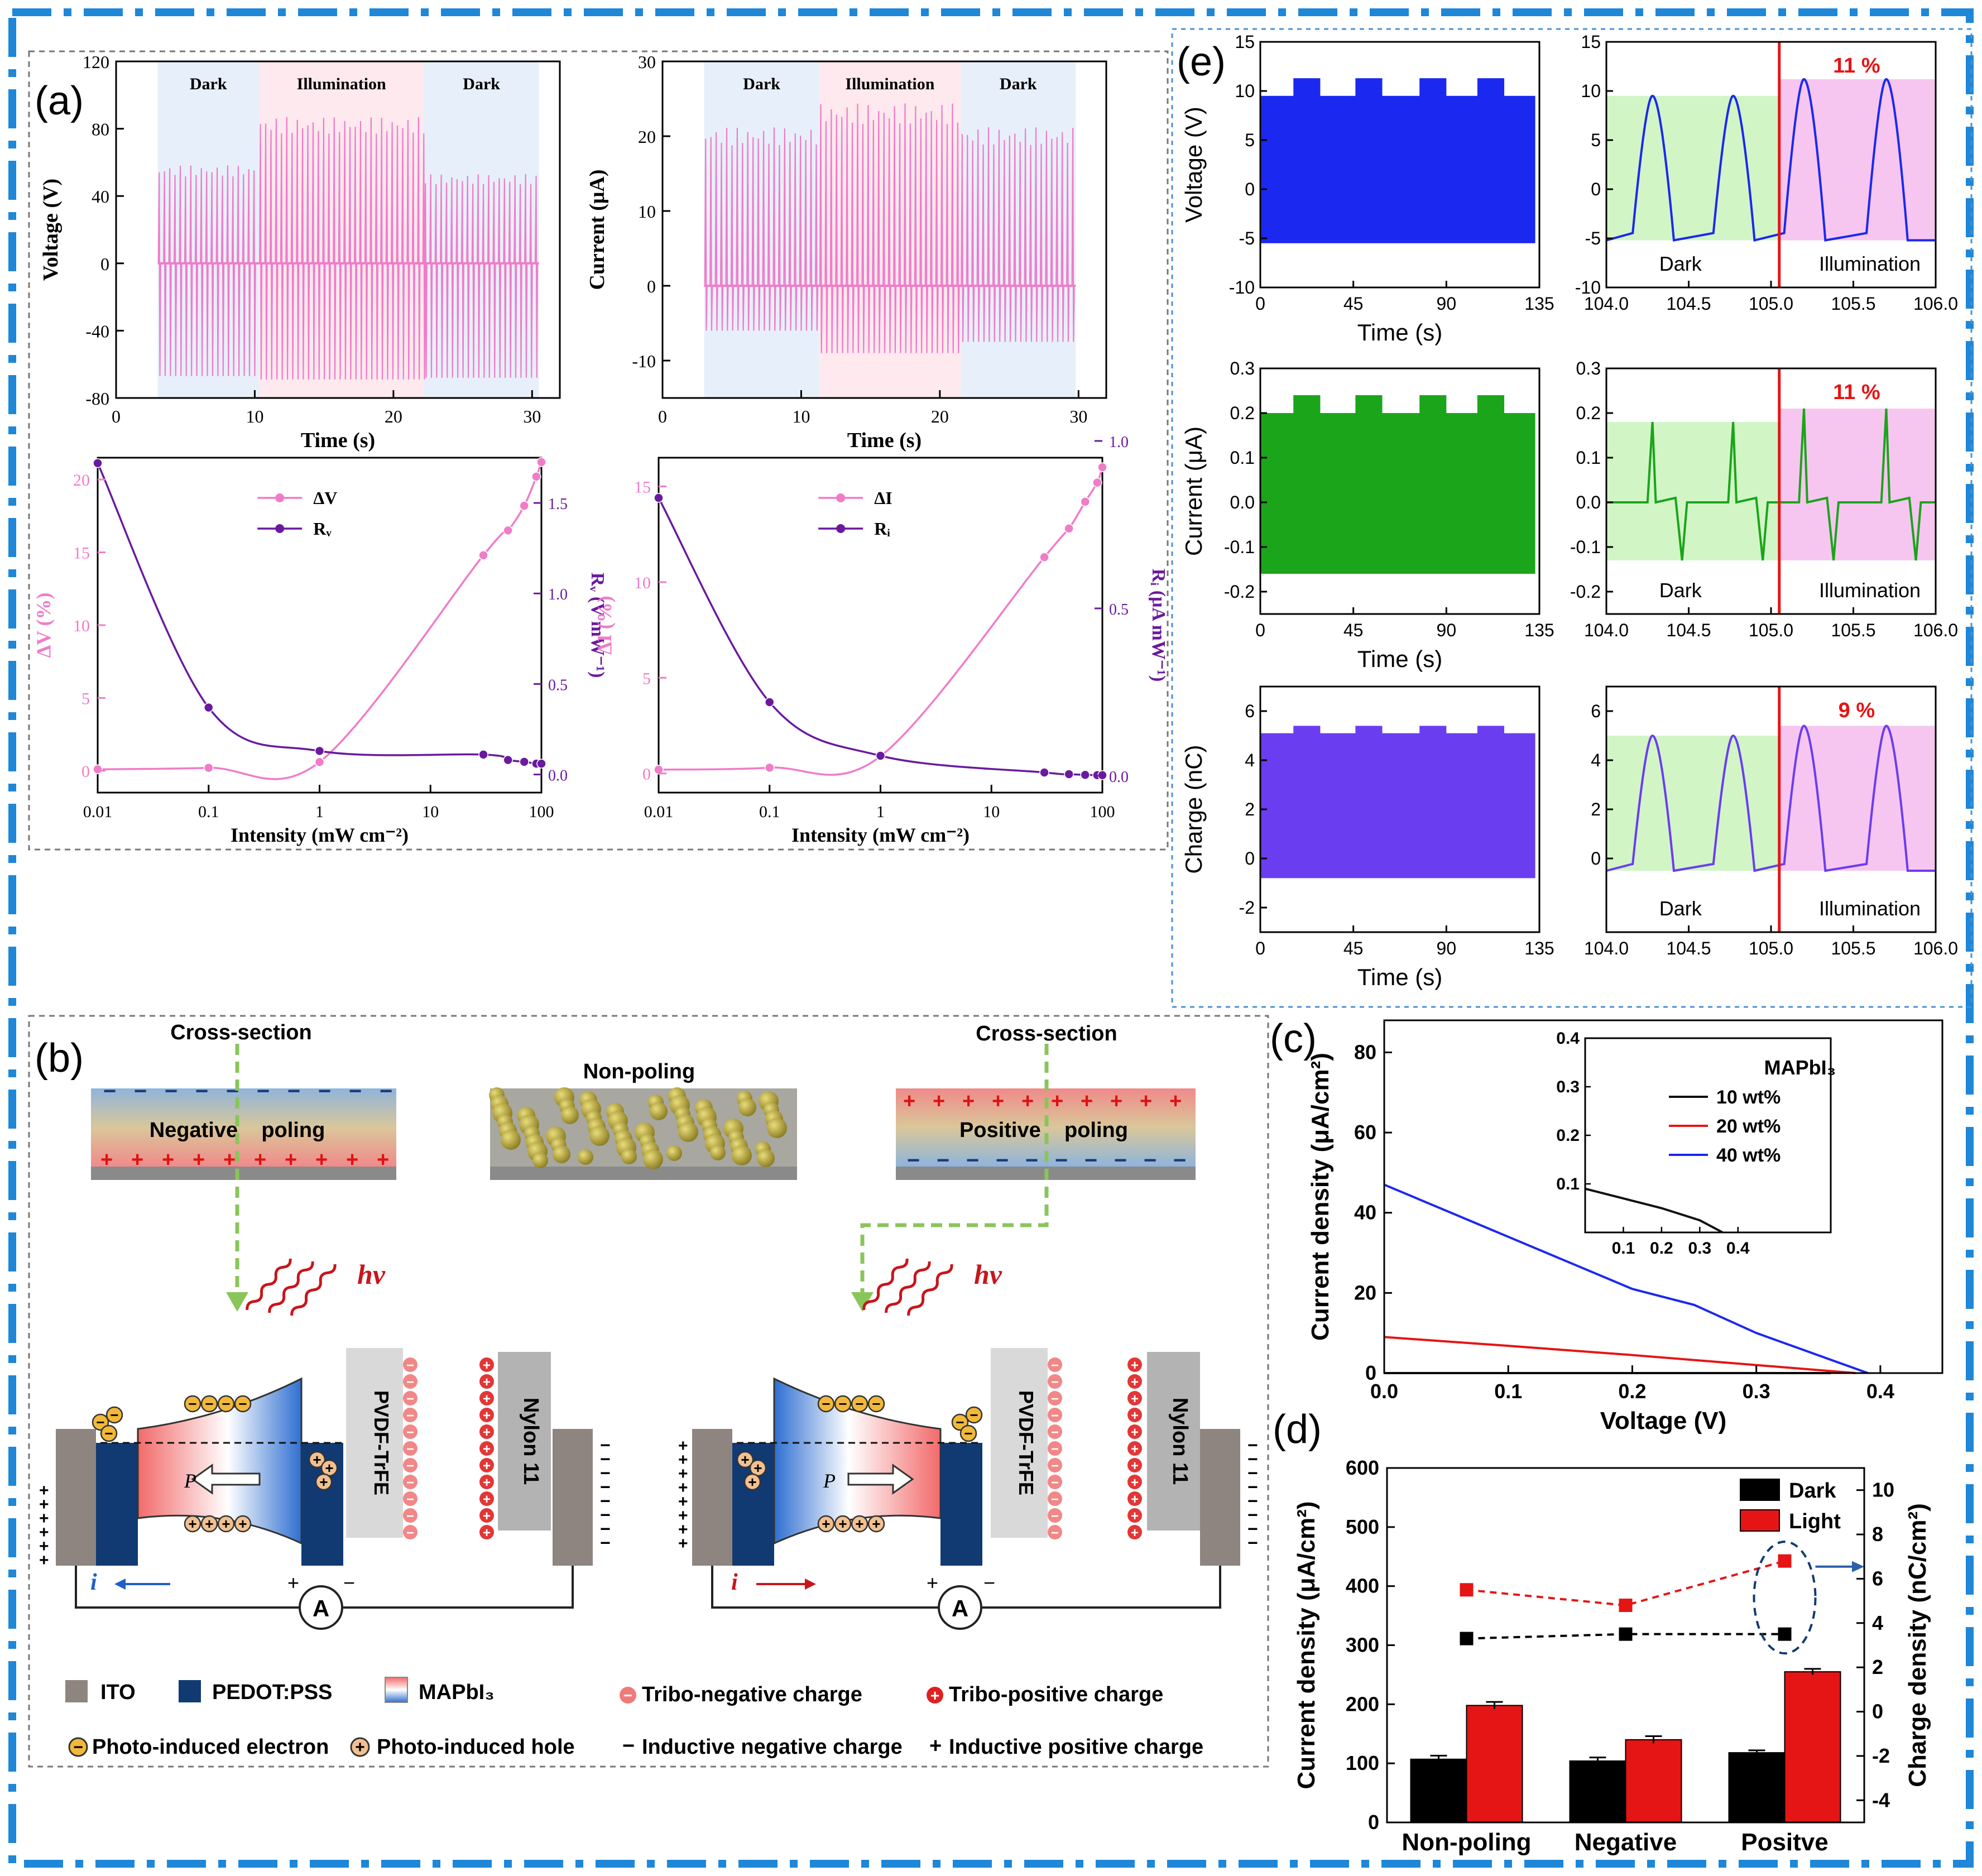  I want to click on positive-poling-label: Positive poling, so click(1043, 1130).